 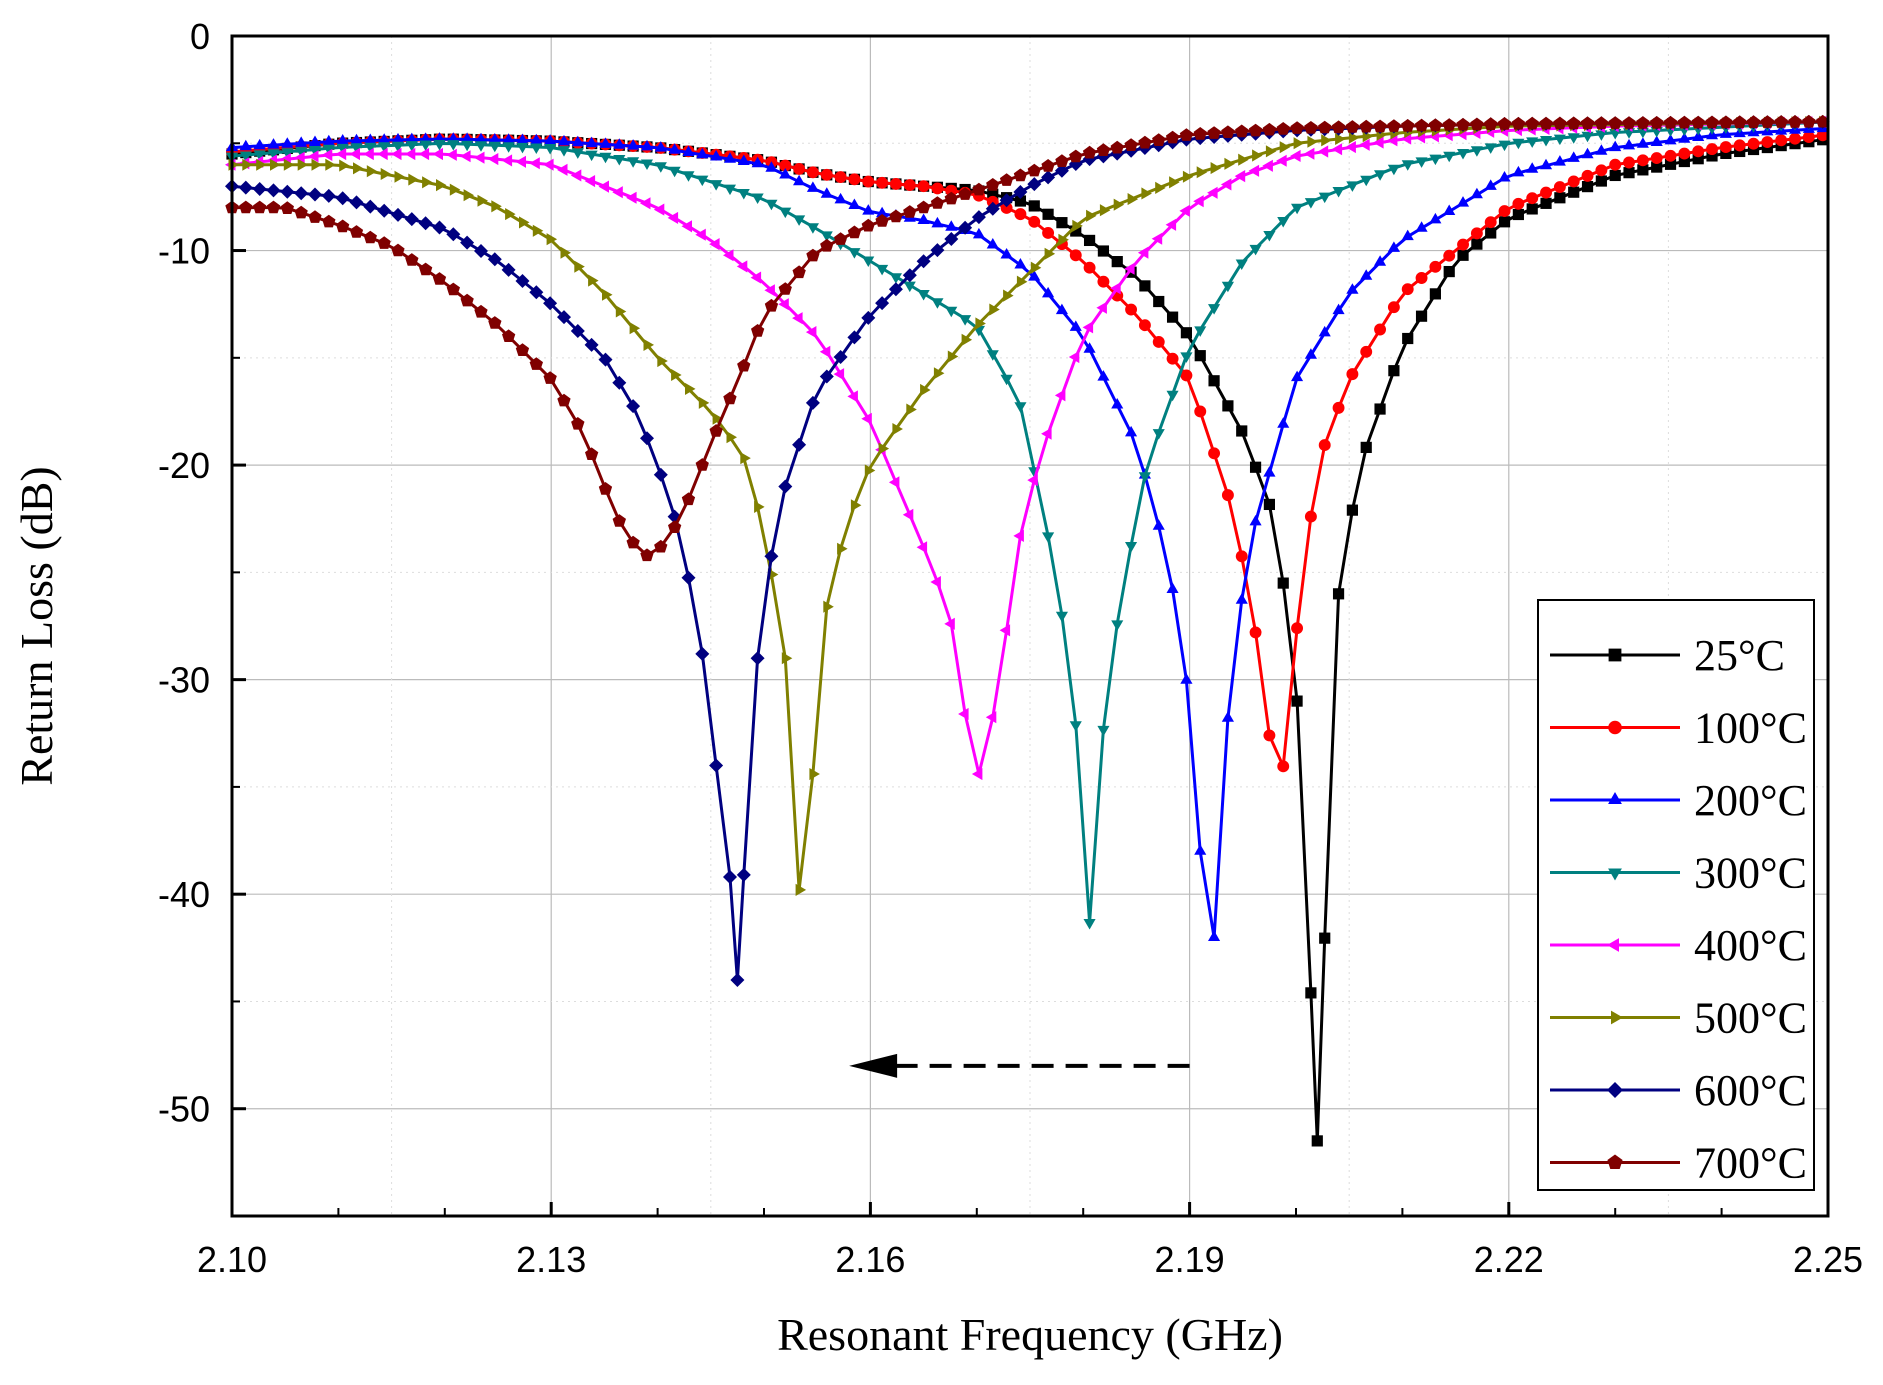 What do you see at coordinates (184, 1109) in the screenshot?
I see `y-tick-label: -50` at bounding box center [184, 1109].